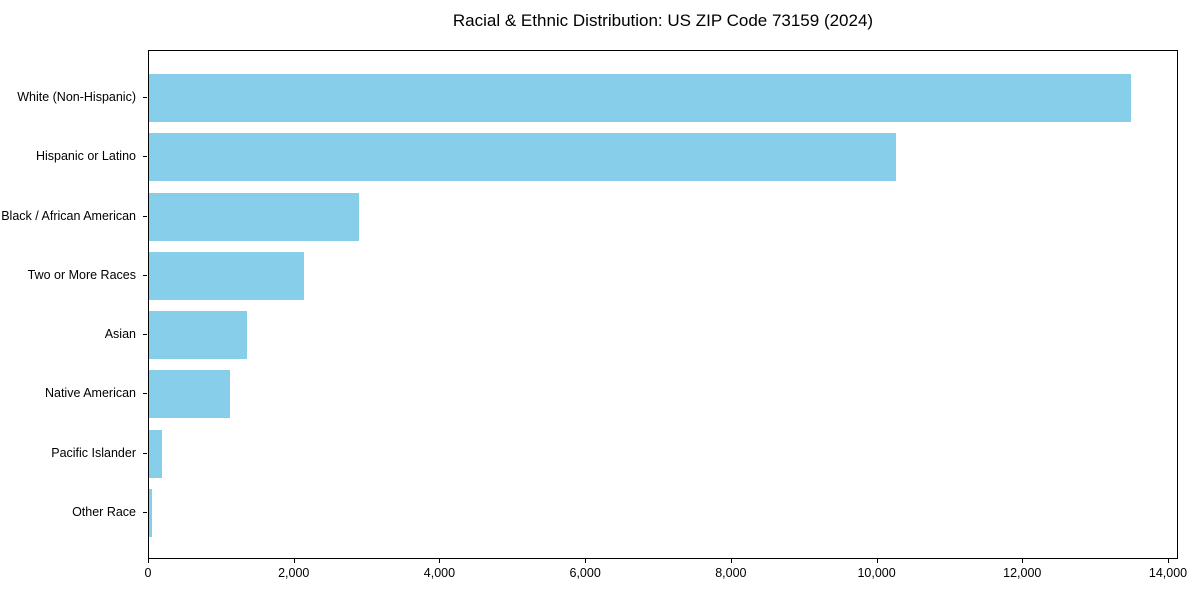 The width and height of the screenshot is (1200, 600). Describe the element at coordinates (294, 573) in the screenshot. I see `x-tick-label: 2,000` at that location.